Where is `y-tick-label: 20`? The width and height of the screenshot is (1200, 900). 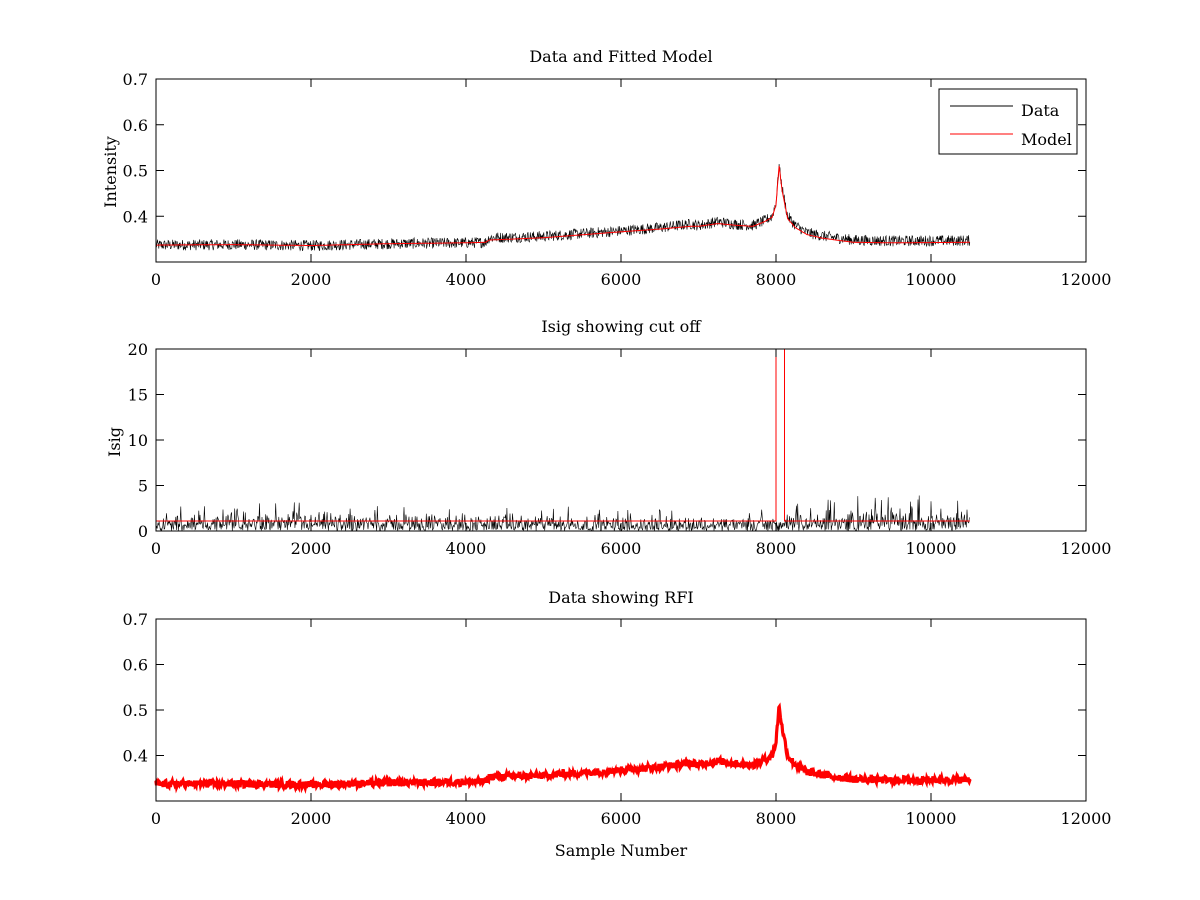 y-tick-label: 20 is located at coordinates (138, 349).